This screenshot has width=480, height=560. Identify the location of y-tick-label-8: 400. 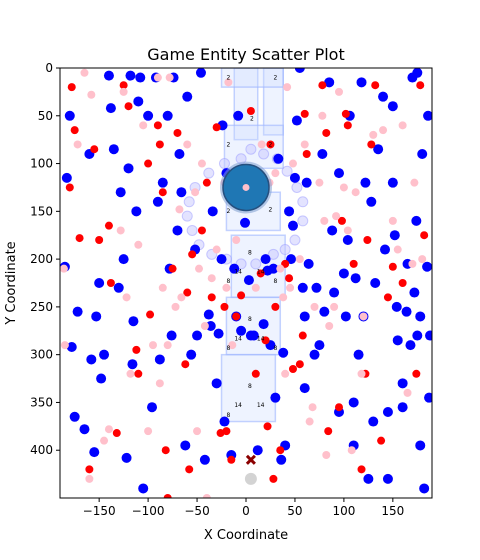
(41, 450).